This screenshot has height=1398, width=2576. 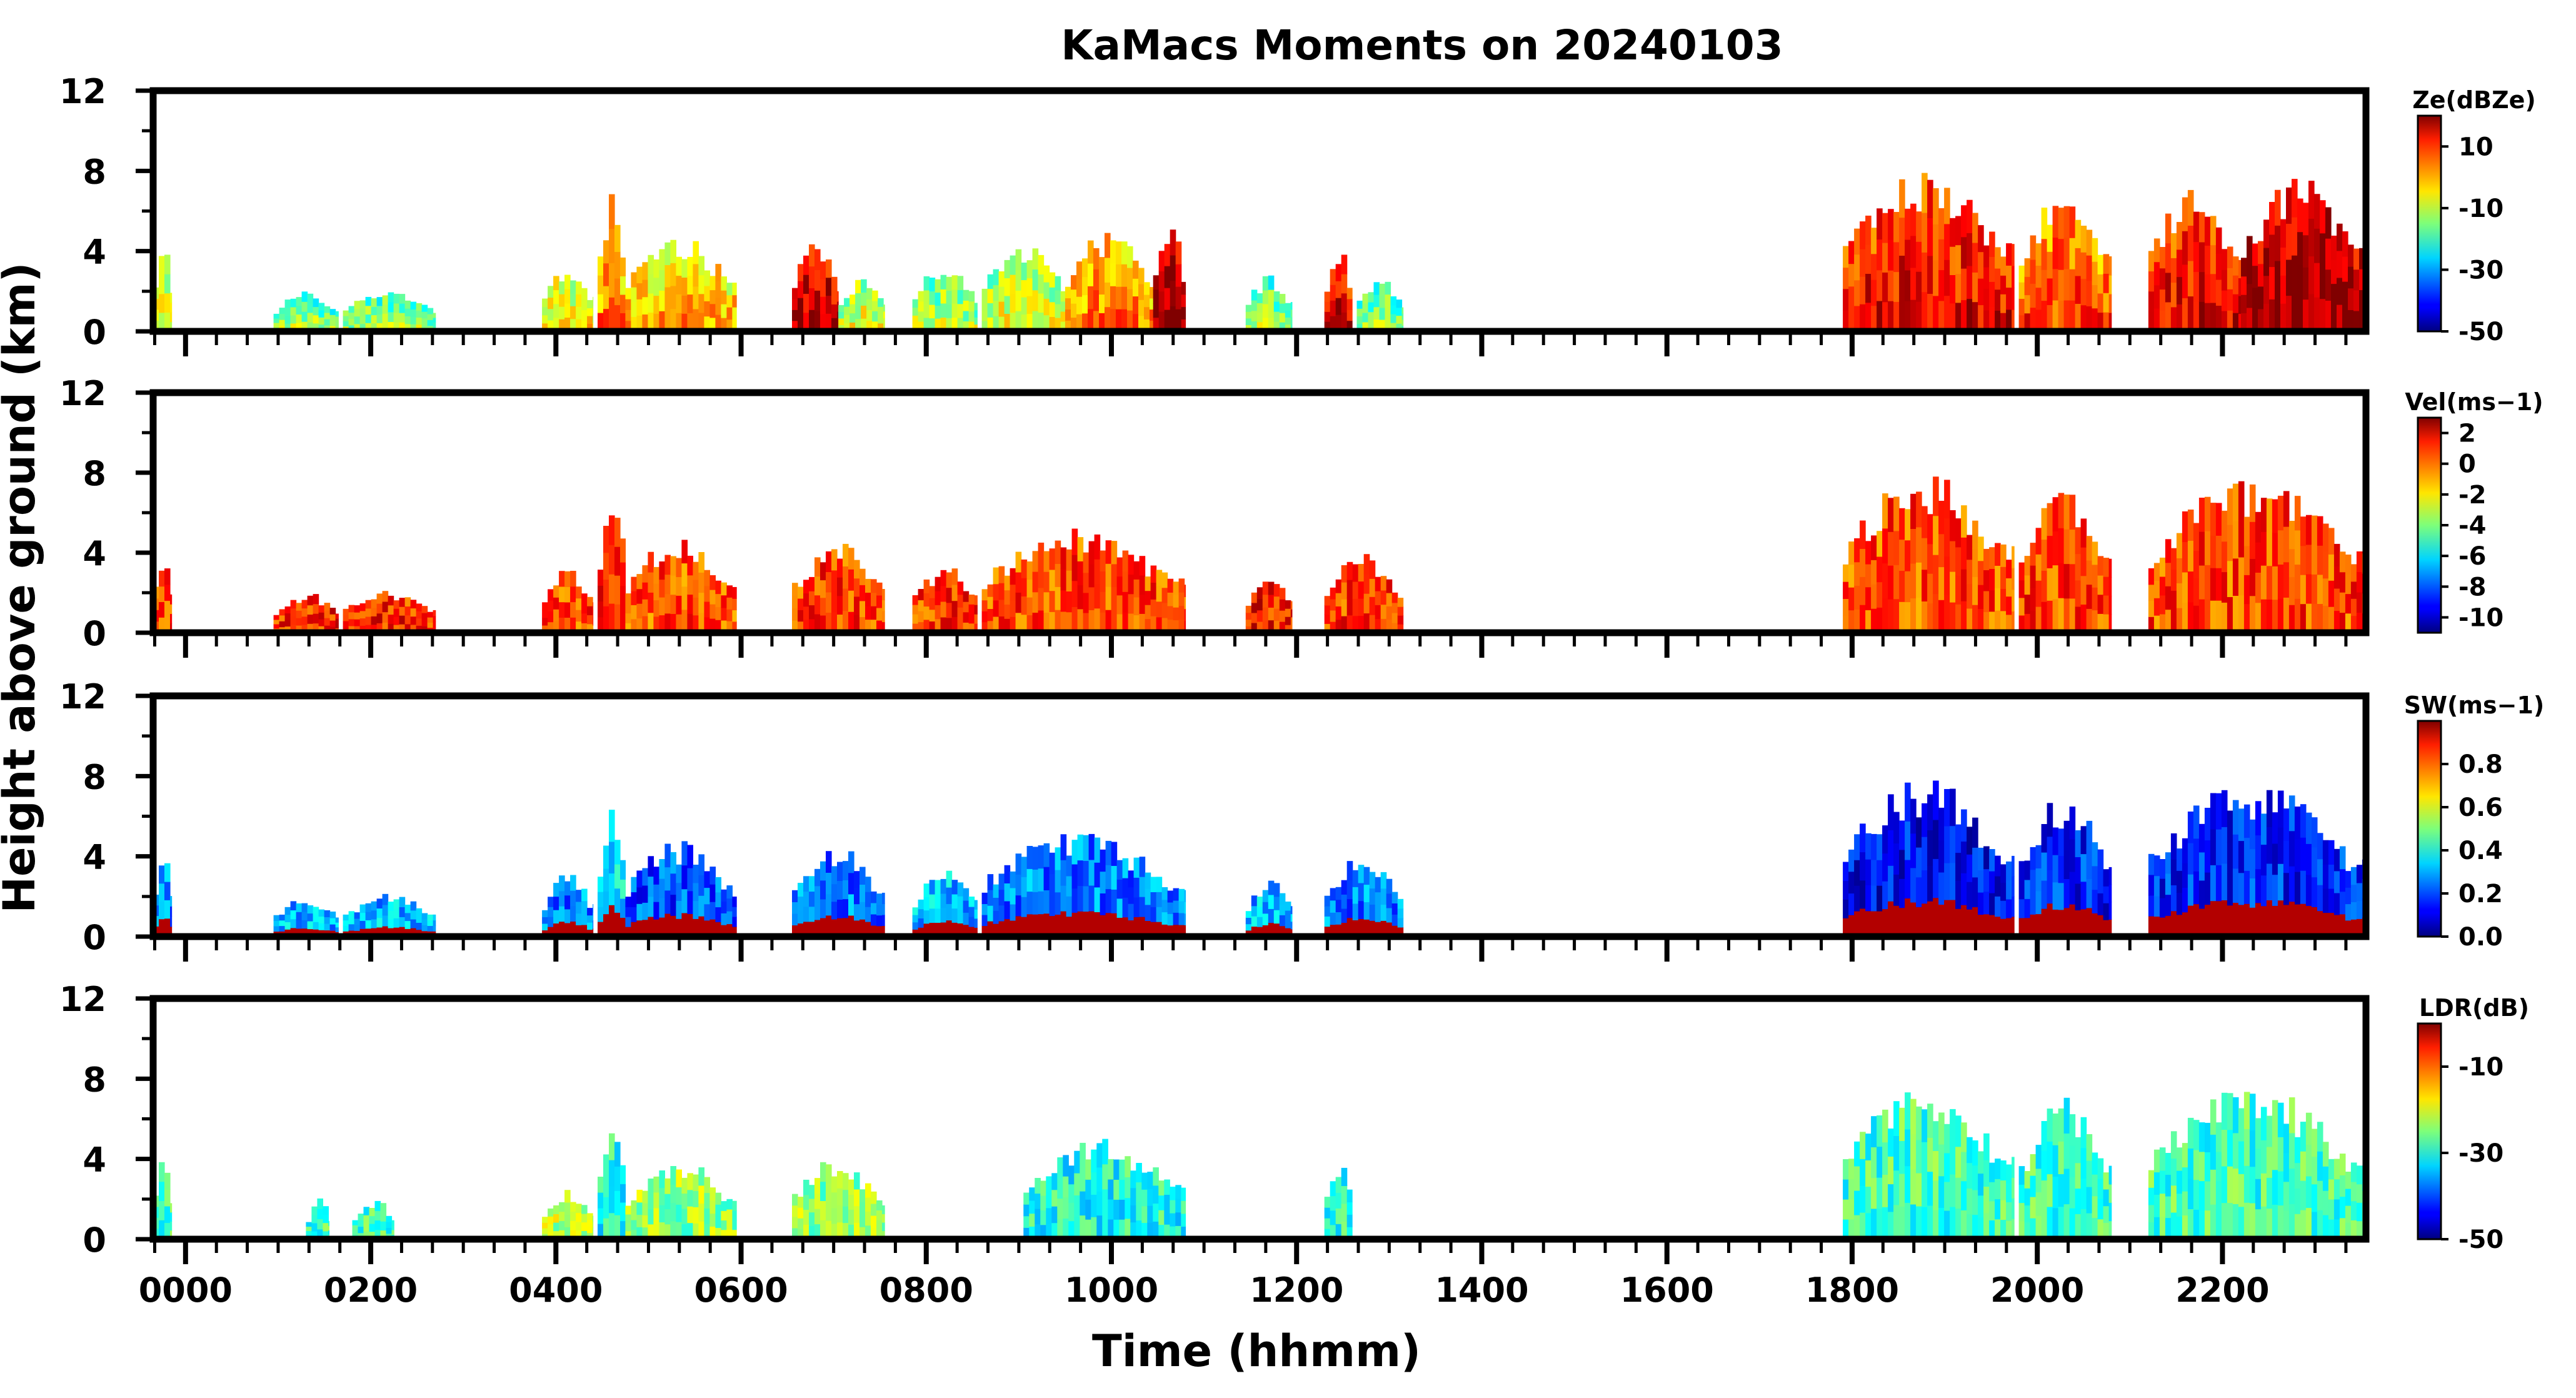 What do you see at coordinates (2480, 764) in the screenshot?
I see `colorbar-tick-label: 0.8` at bounding box center [2480, 764].